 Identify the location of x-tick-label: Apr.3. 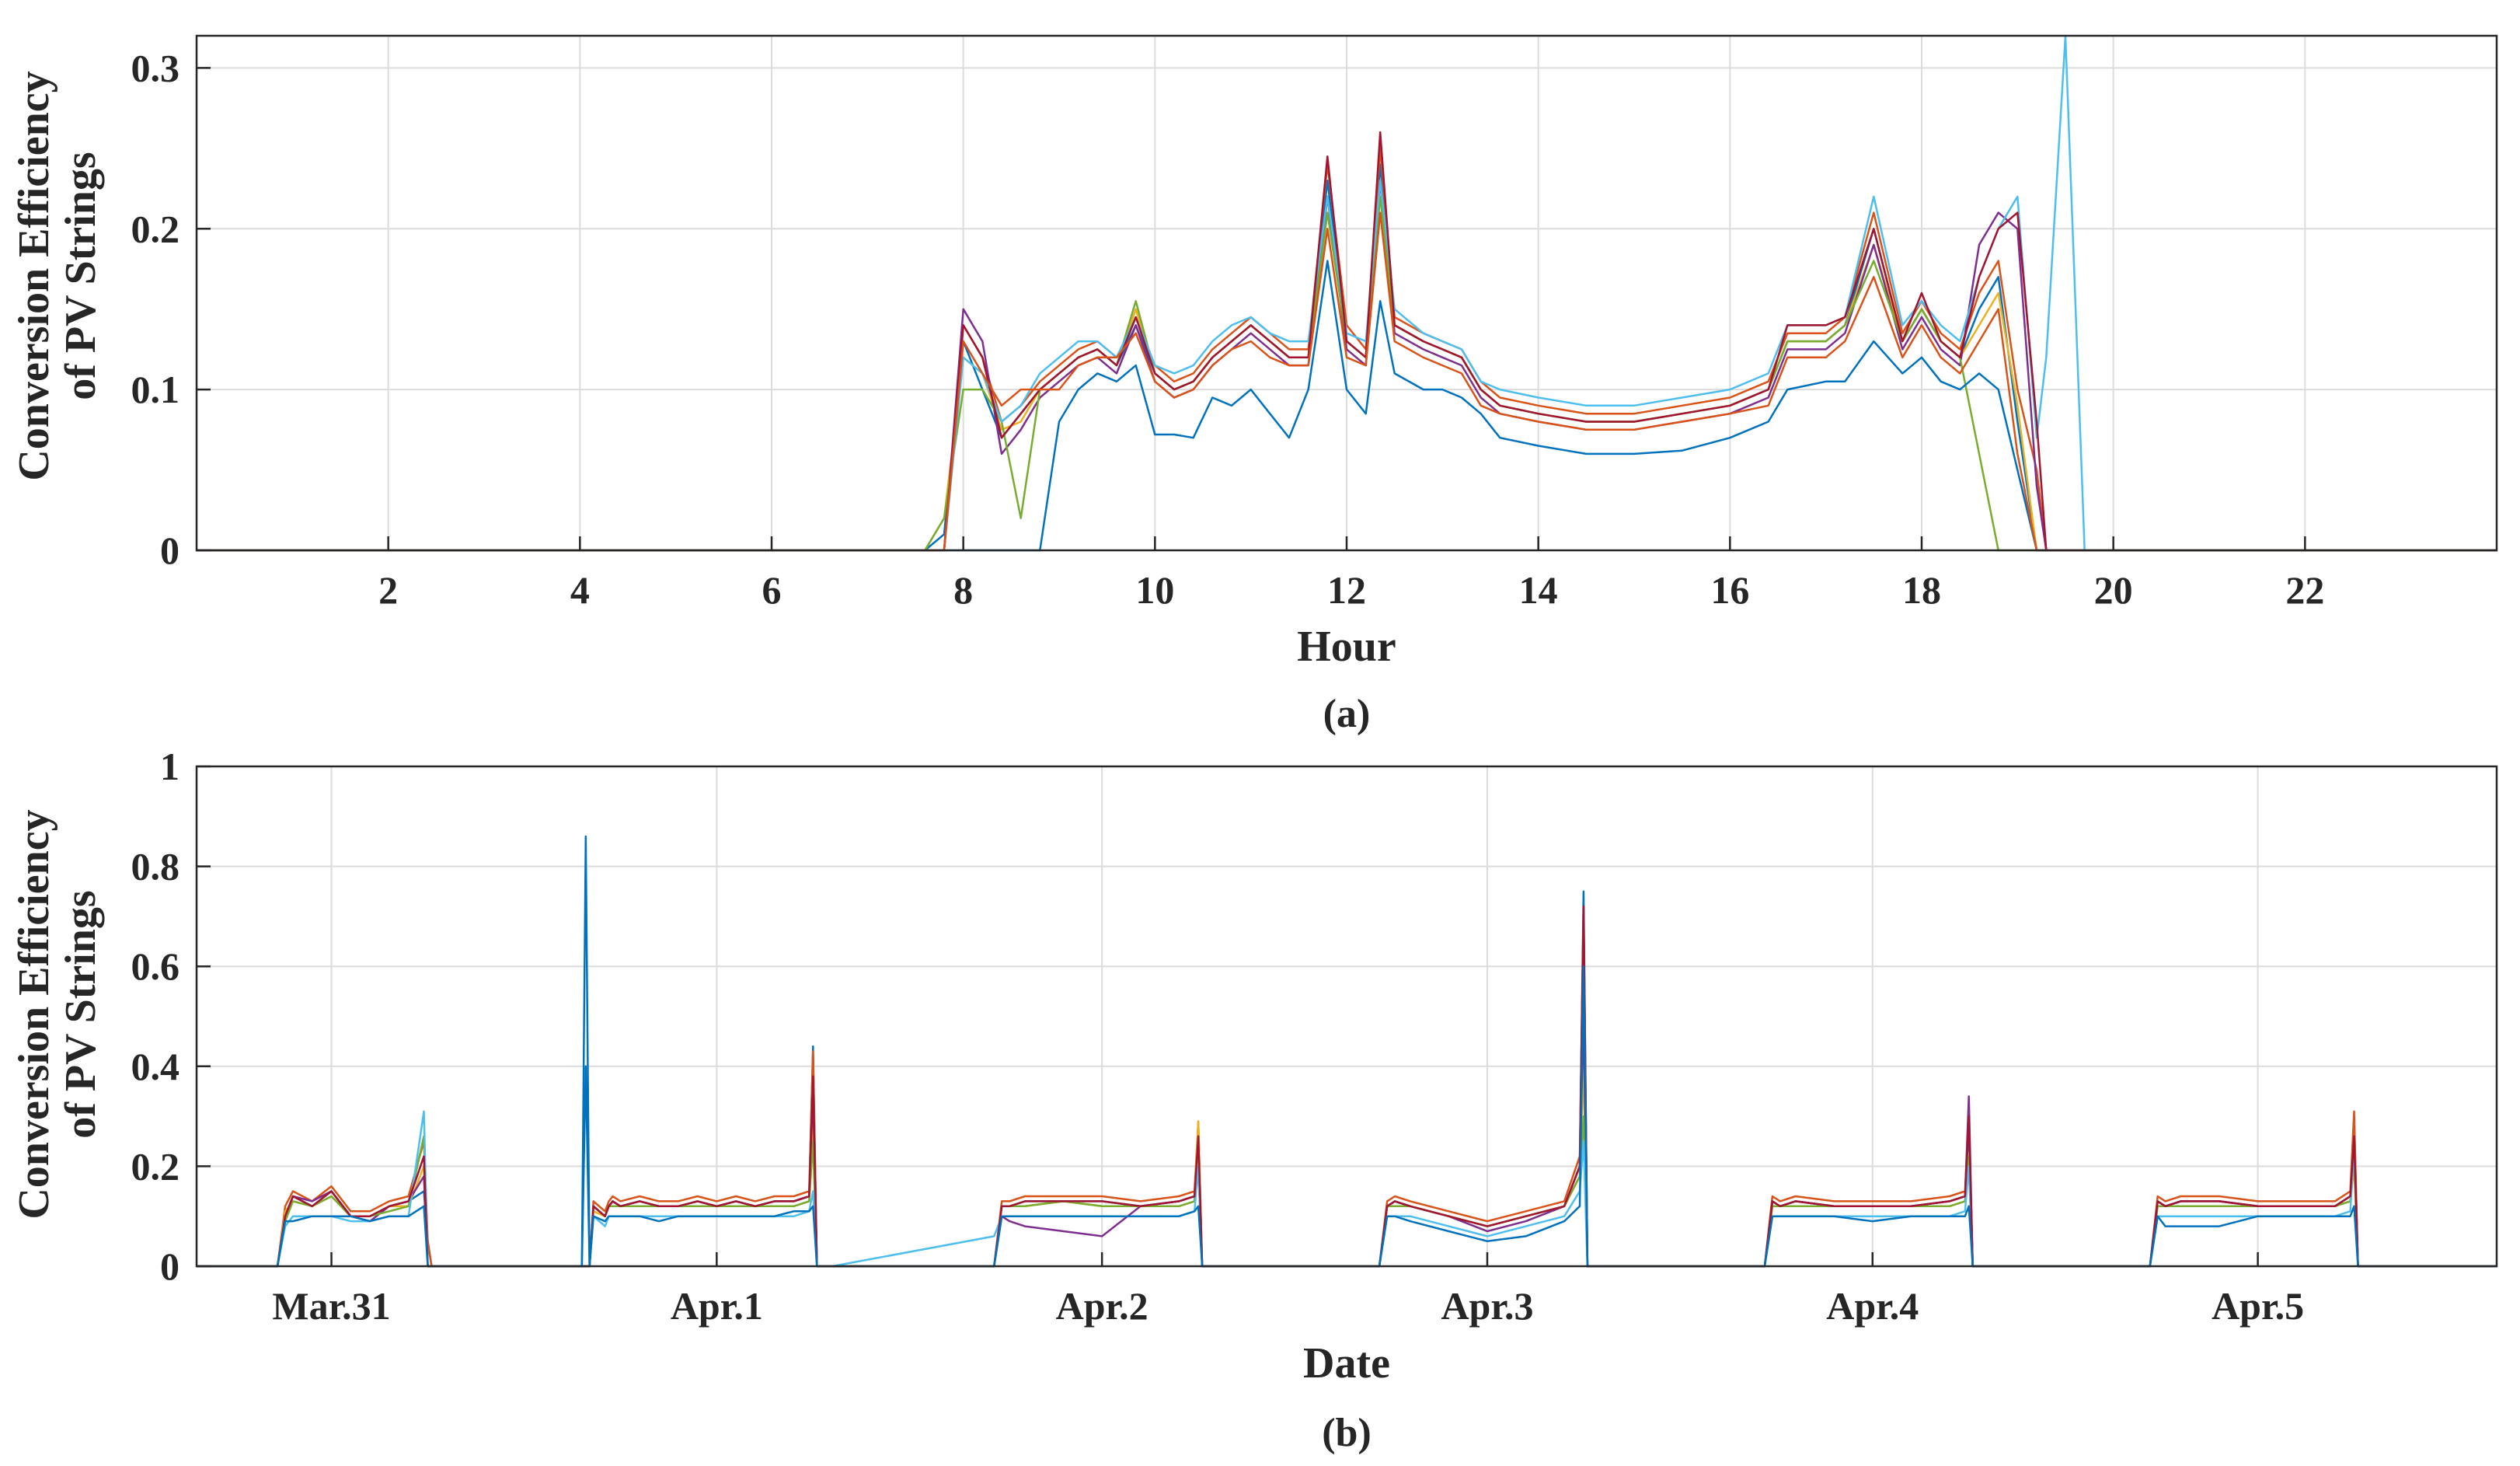
(1487, 1306).